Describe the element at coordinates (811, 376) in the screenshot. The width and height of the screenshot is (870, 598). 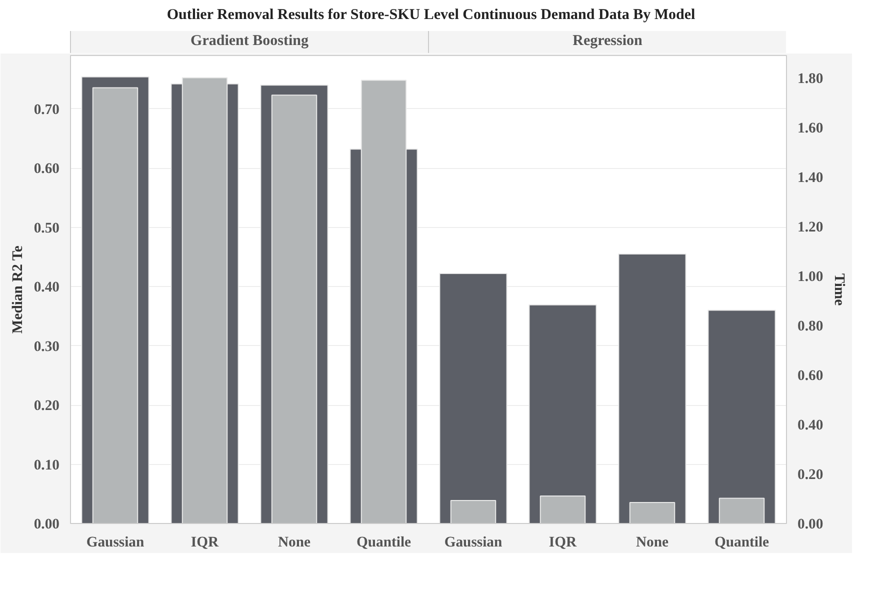
I see `y2-tick-label: 0.60` at that location.